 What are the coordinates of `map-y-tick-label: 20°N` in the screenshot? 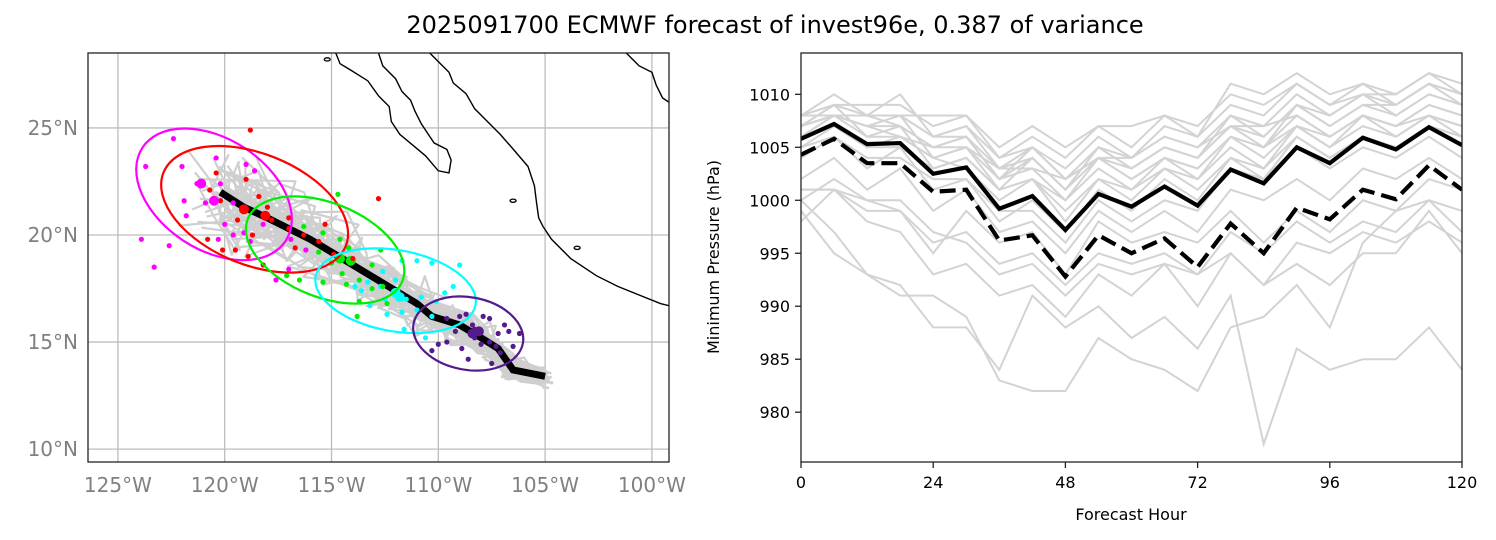 It's located at (53, 235).